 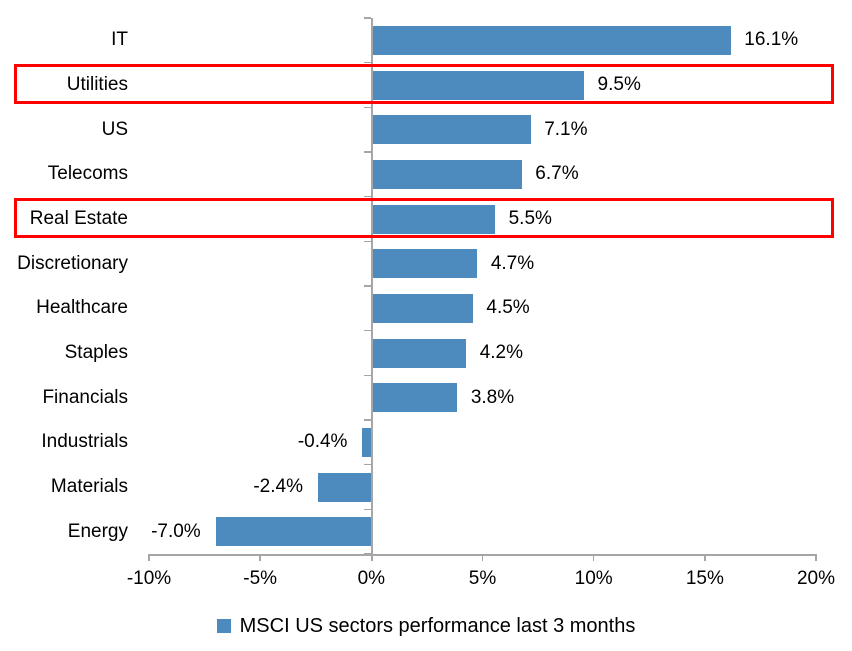 What do you see at coordinates (278, 486) in the screenshot?
I see `bar-value-label: -2.4%` at bounding box center [278, 486].